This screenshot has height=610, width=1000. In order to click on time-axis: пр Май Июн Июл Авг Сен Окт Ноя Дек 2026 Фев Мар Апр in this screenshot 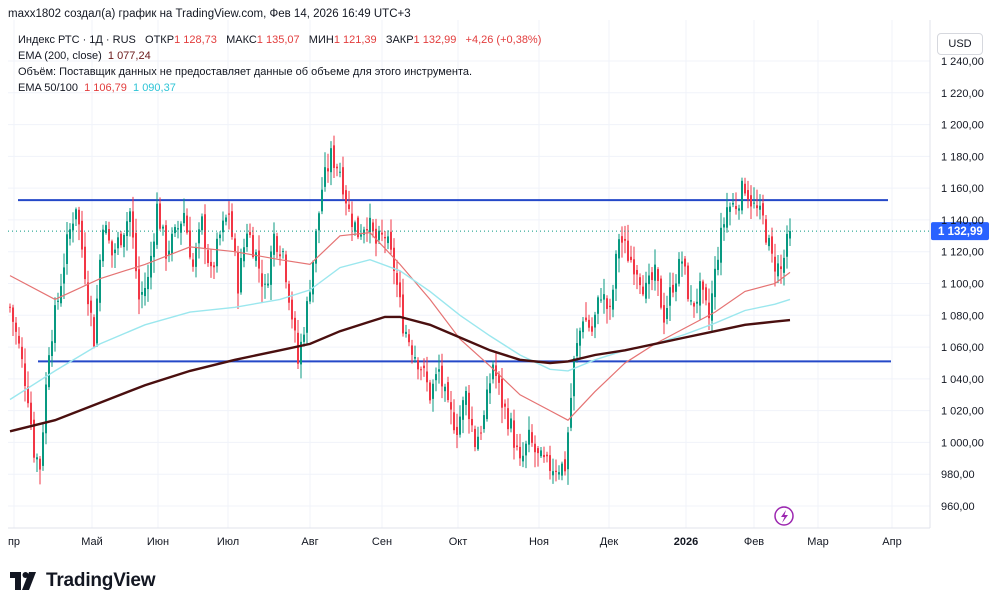, I will do `click(455, 542)`.